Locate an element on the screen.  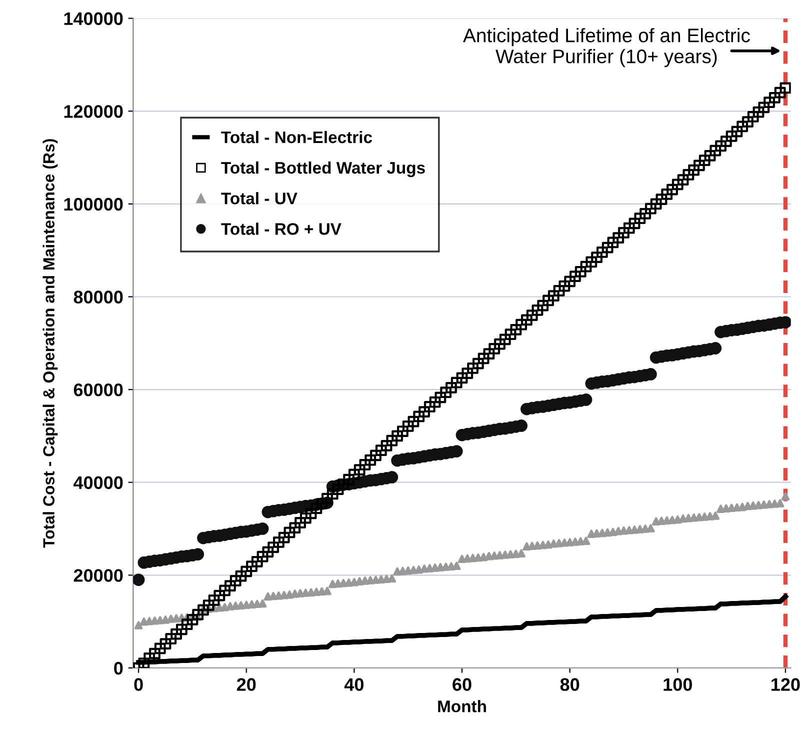
legend-label: Total - RO + UV is located at coordinates (281, 228).